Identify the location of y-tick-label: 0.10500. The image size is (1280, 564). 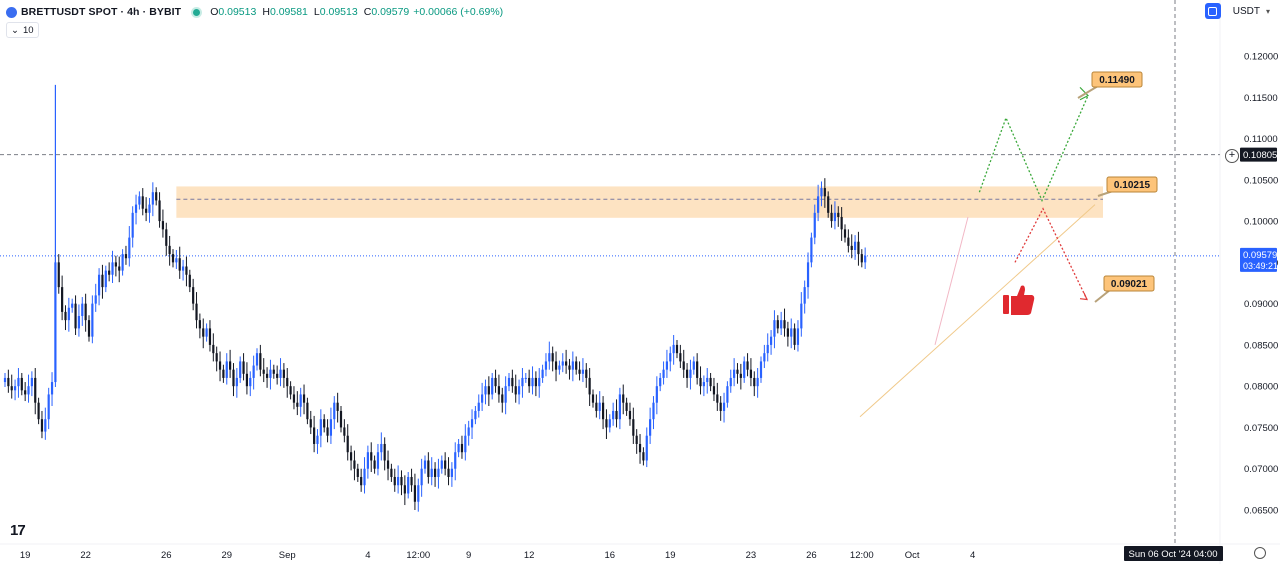
(1261, 180).